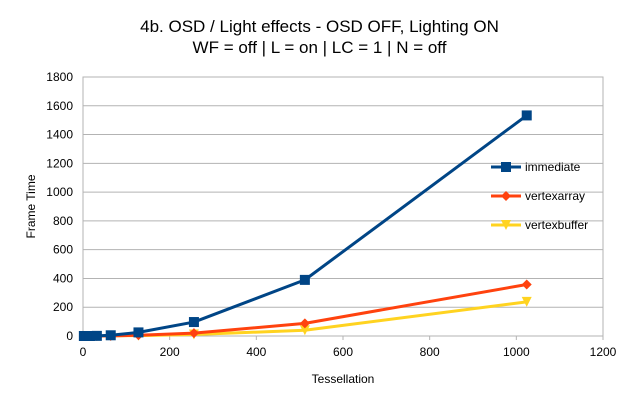  I want to click on x-tick-label: 1200, so click(603, 352).